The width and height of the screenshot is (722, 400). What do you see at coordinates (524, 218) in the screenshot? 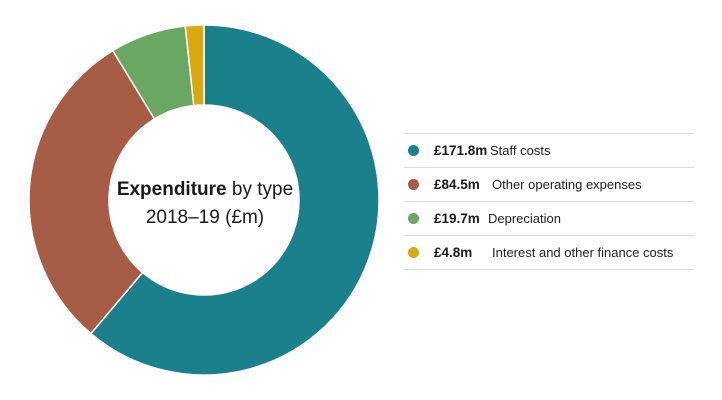
I see `legend-label: Depreciation` at bounding box center [524, 218].